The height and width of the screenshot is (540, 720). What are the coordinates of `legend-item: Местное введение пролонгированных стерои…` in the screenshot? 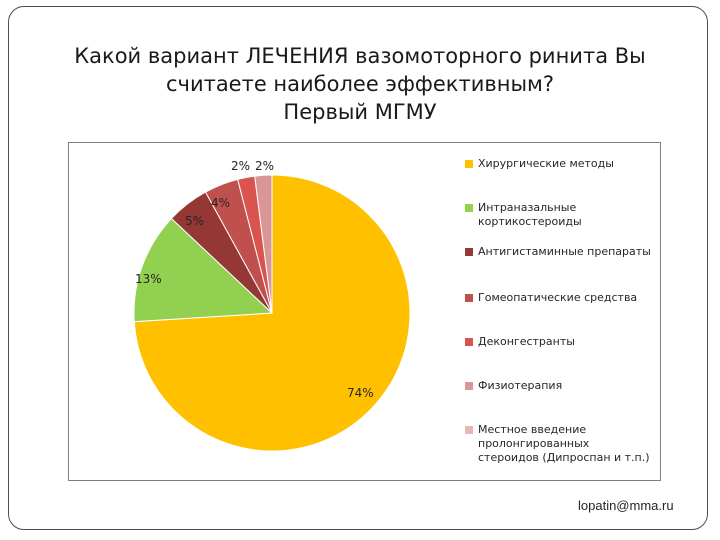 It's located at (559, 444).